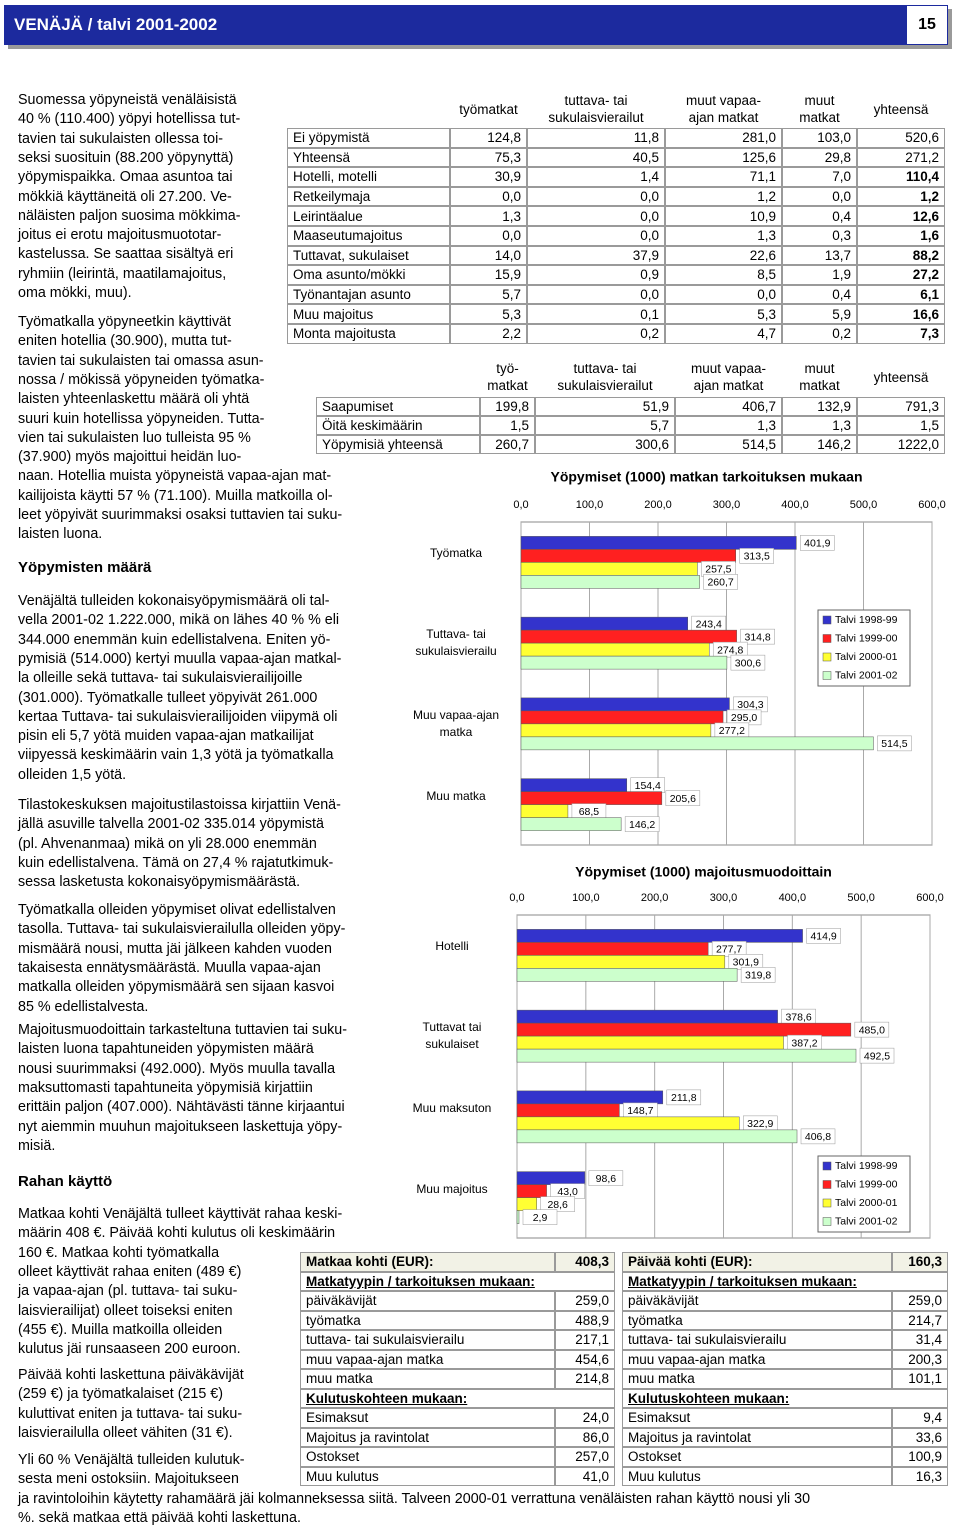 The height and width of the screenshot is (1530, 960). Describe the element at coordinates (452, 1188) in the screenshot. I see `category-label: Muu majoitus` at that location.